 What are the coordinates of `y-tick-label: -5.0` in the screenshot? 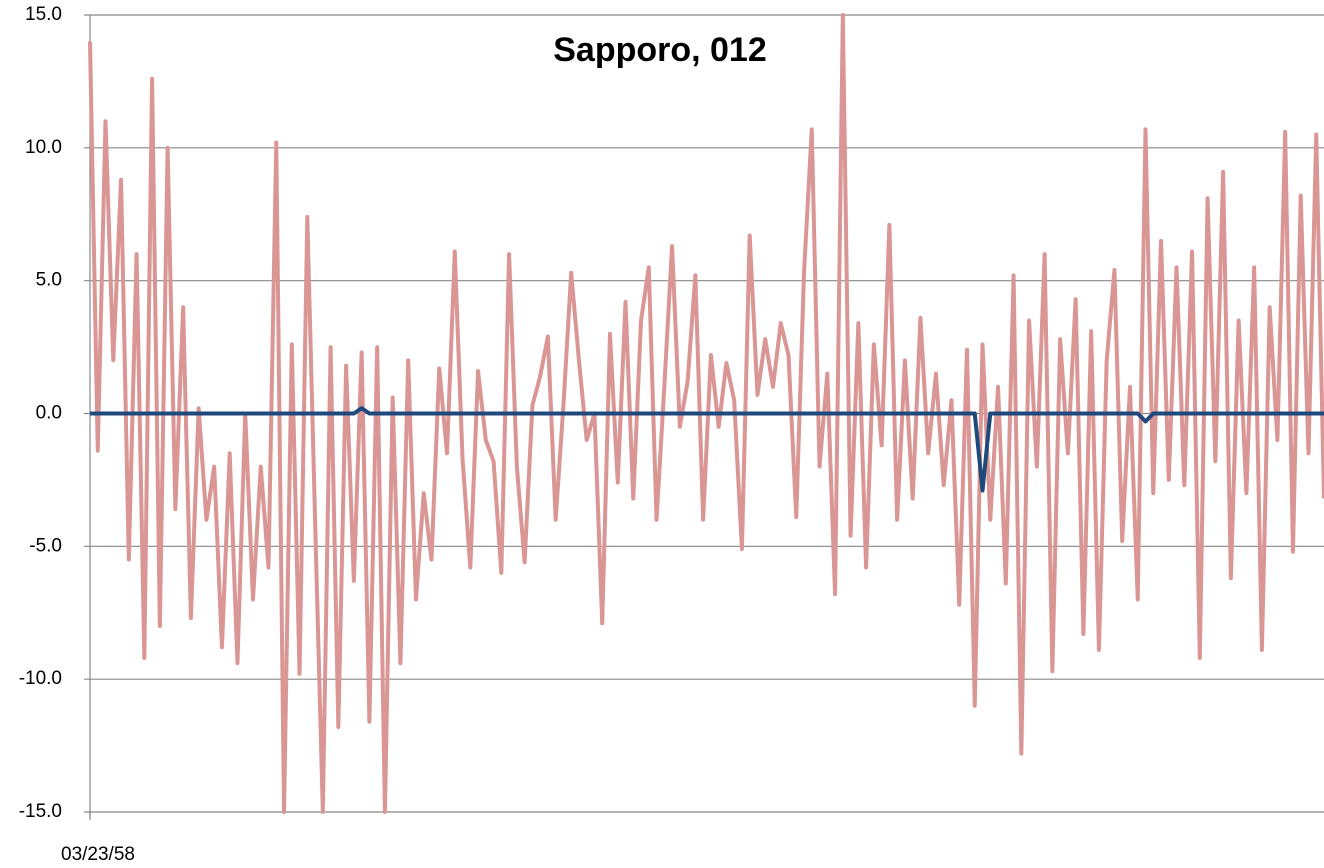 It's located at (45, 545).